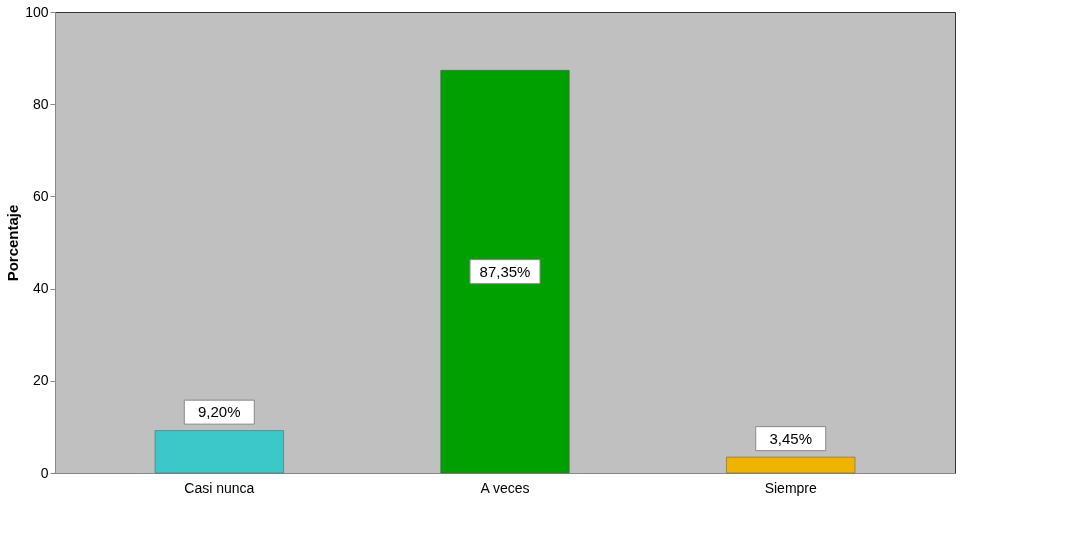  I want to click on x-tick-label: Casi nunca, so click(219, 487).